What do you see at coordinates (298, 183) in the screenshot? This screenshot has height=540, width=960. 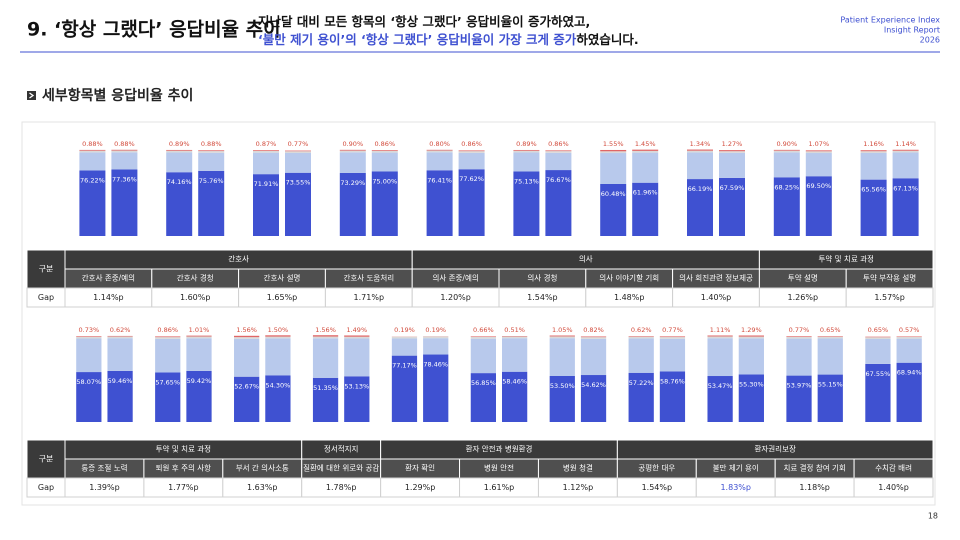 I see `value-label: 73.55%` at bounding box center [298, 183].